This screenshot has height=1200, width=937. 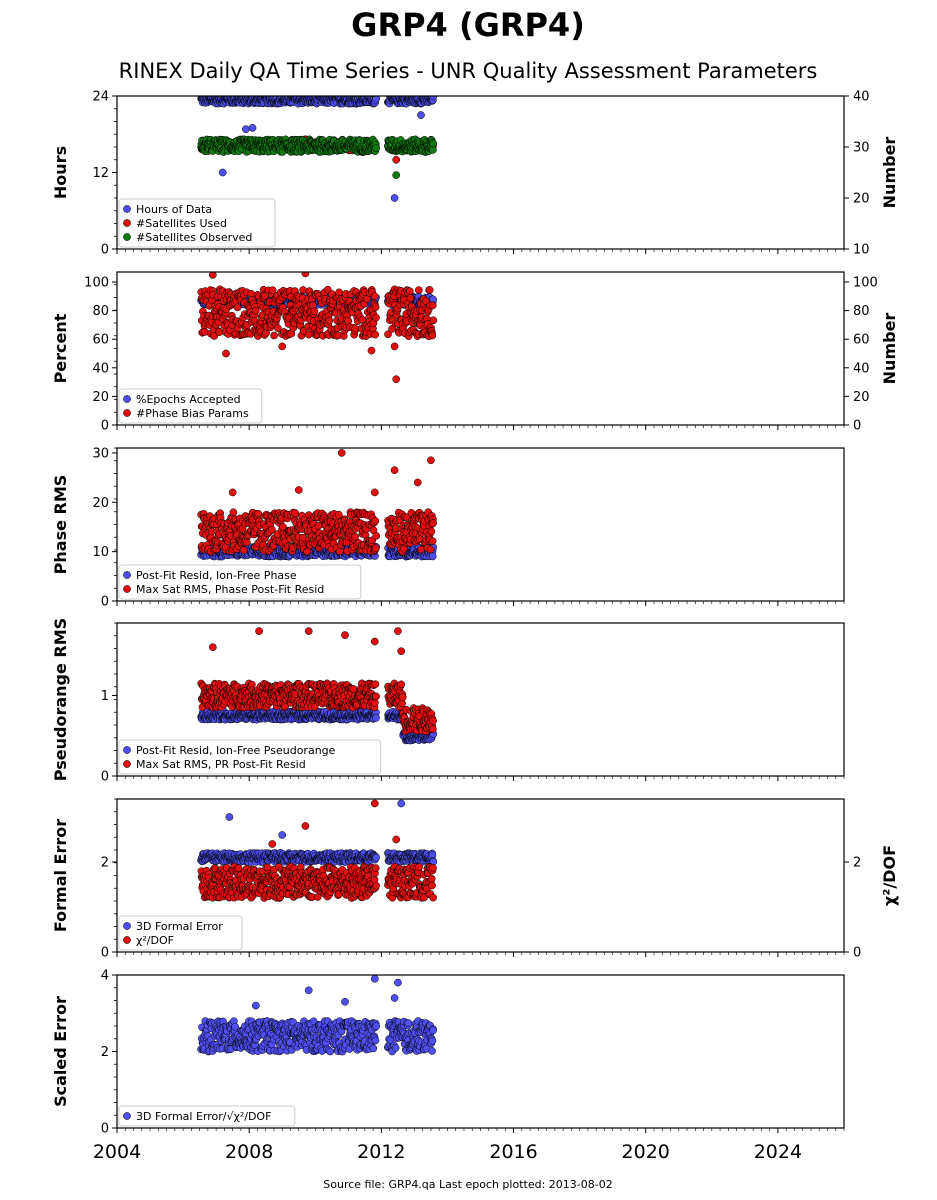 What do you see at coordinates (100, 552) in the screenshot?
I see `y-tick-label: 10` at bounding box center [100, 552].